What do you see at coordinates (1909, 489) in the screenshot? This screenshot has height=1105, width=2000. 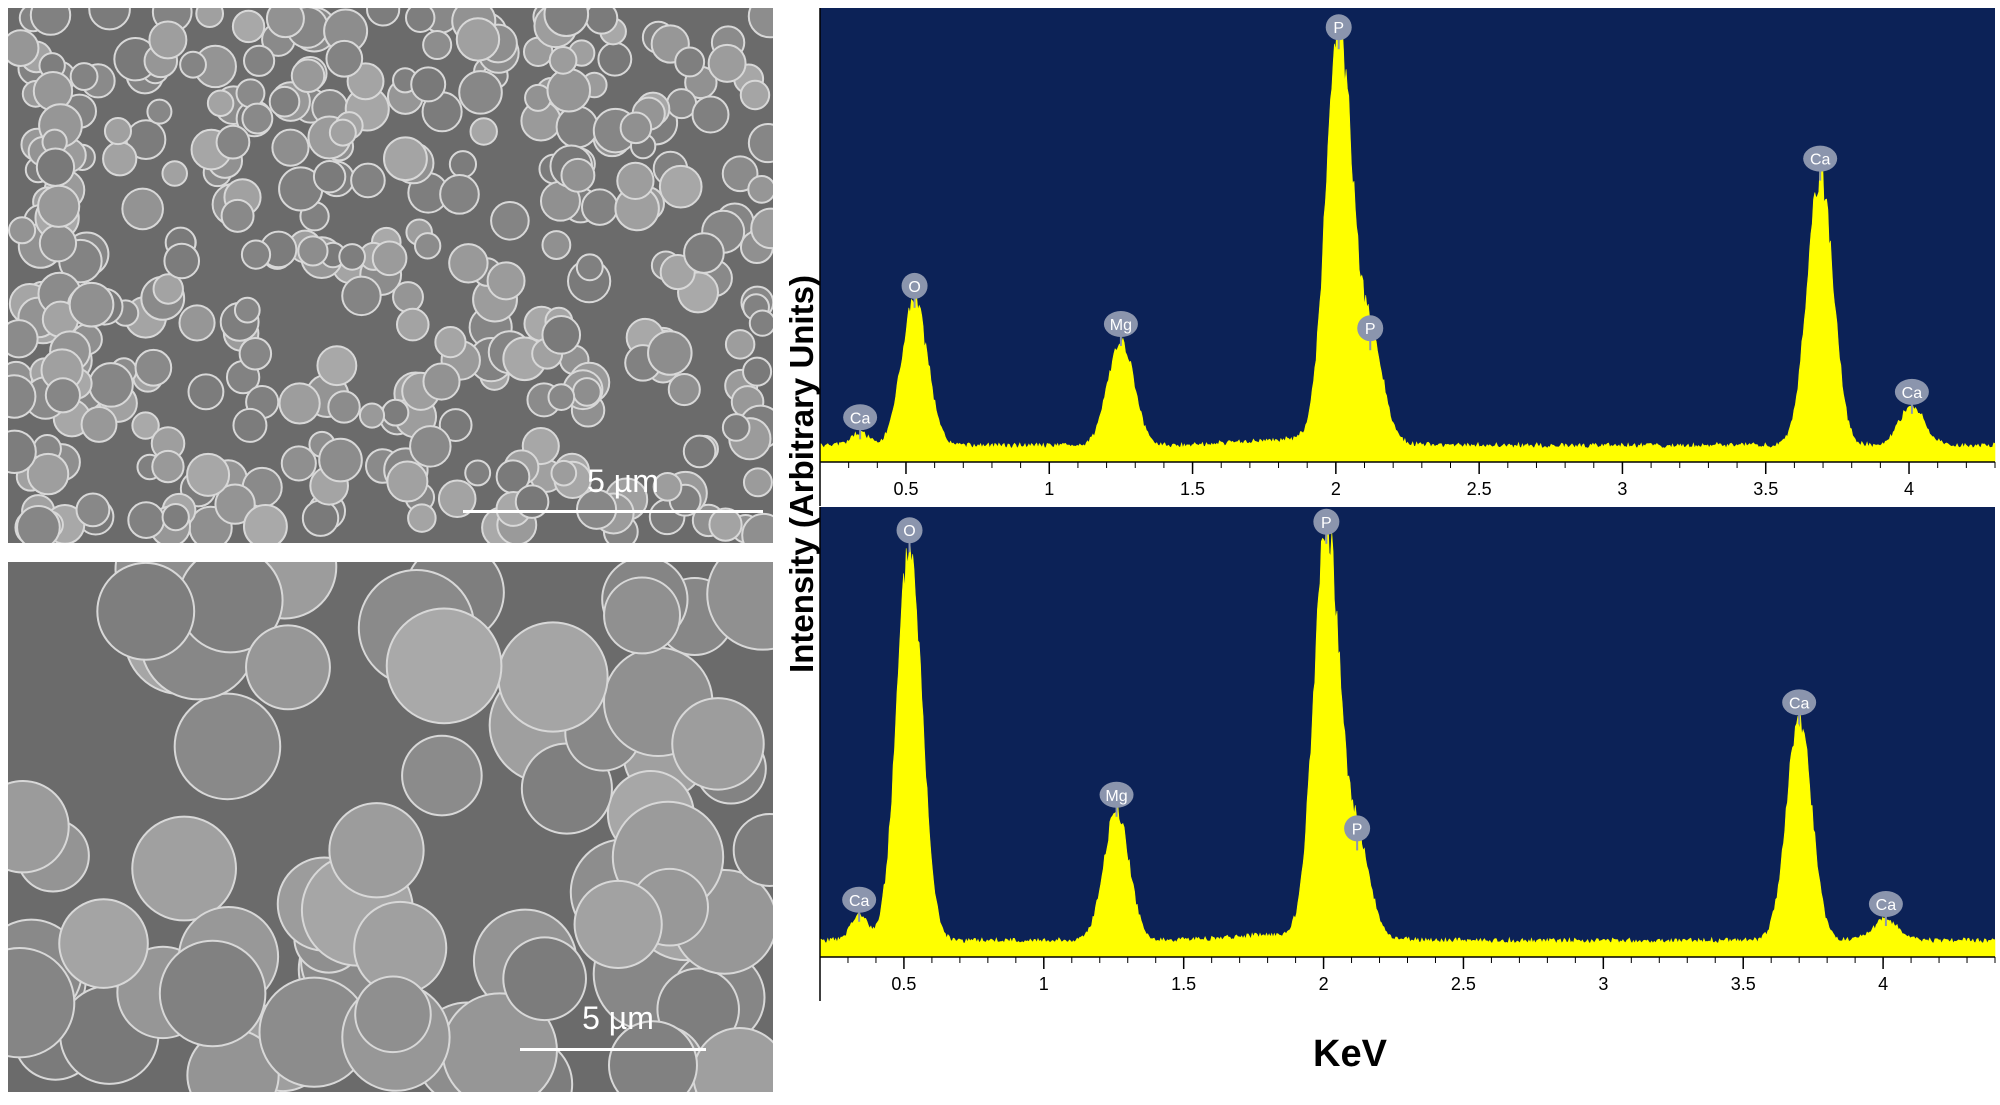 I see `x-tick-label: 4` at bounding box center [1909, 489].